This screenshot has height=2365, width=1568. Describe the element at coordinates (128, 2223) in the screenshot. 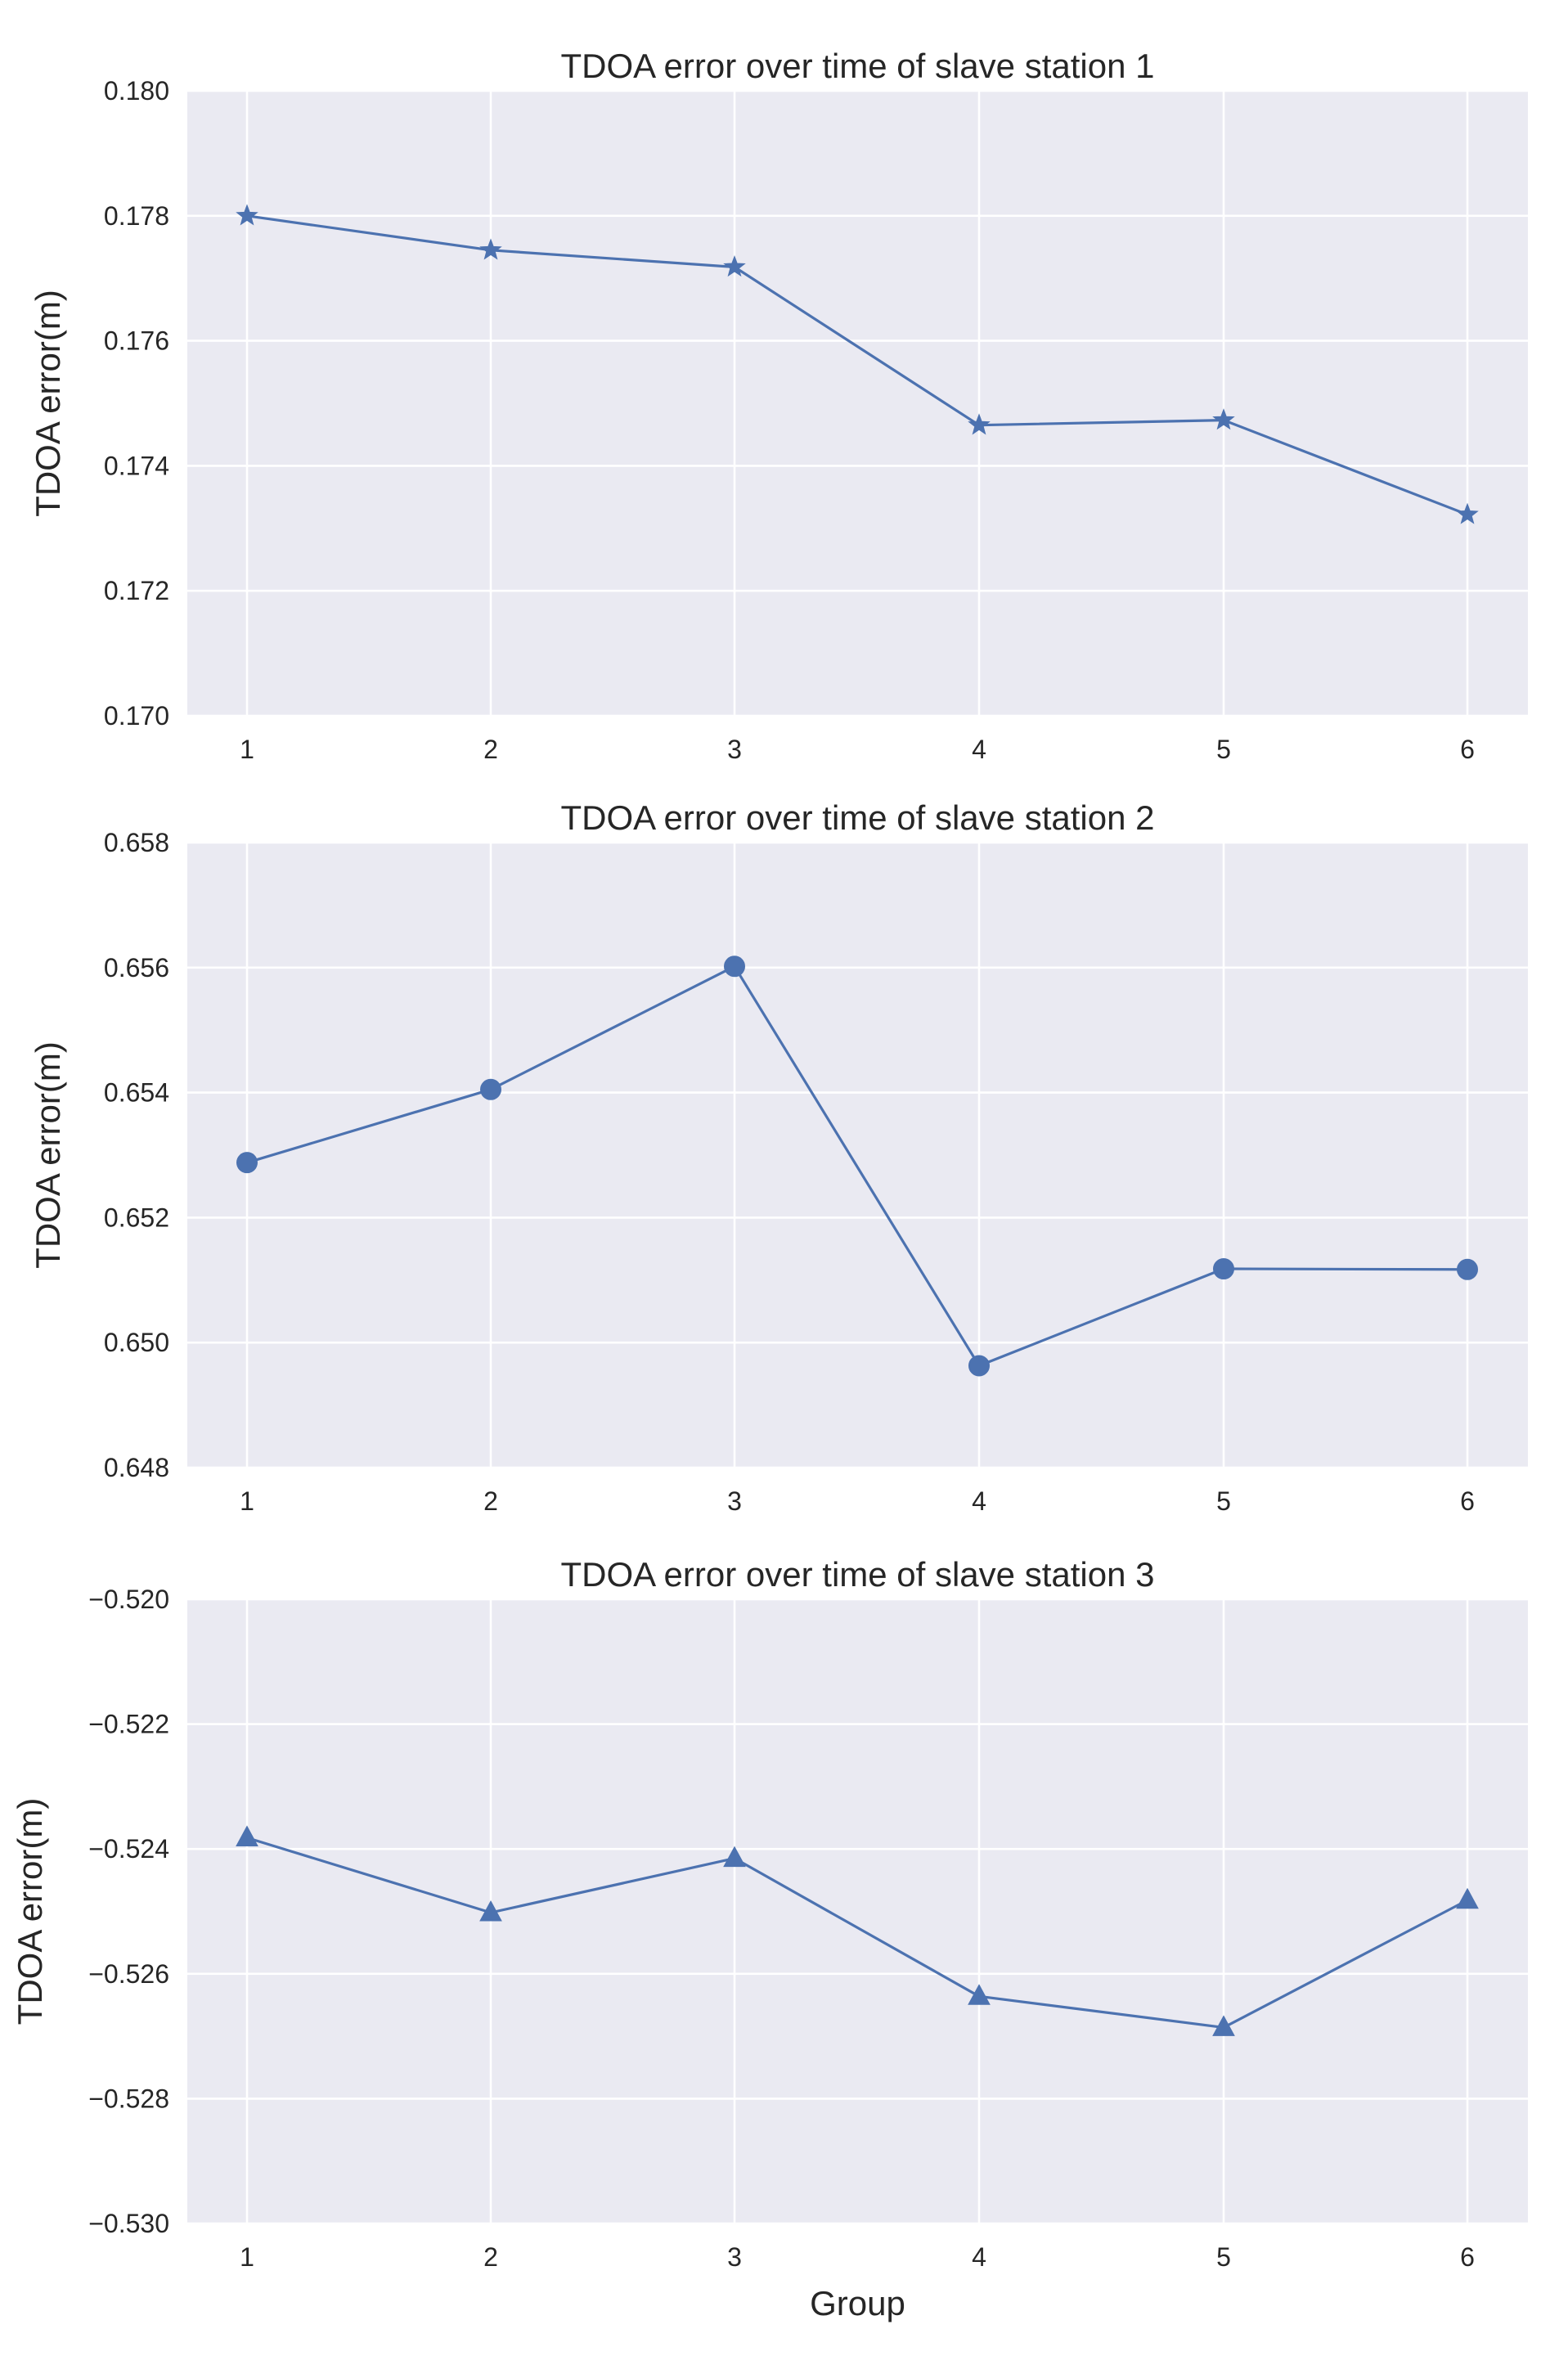

I see `y-tick-label: −0.530` at that location.